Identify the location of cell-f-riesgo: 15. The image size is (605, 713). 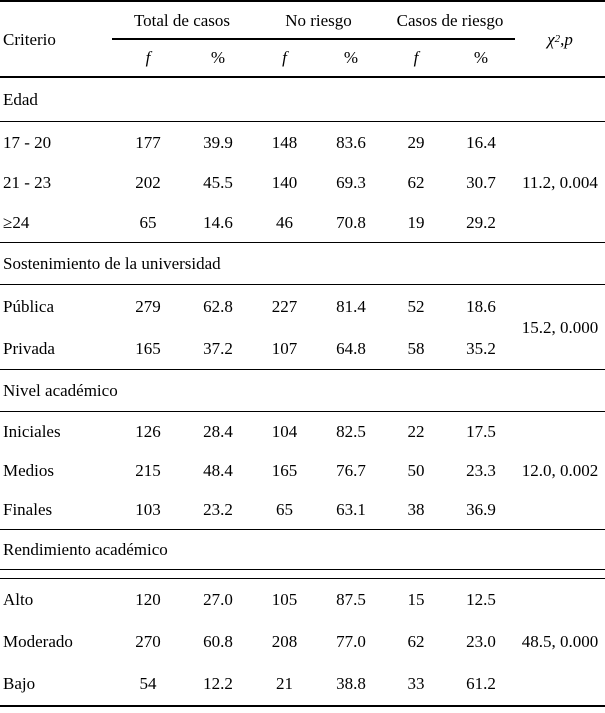
(416, 599).